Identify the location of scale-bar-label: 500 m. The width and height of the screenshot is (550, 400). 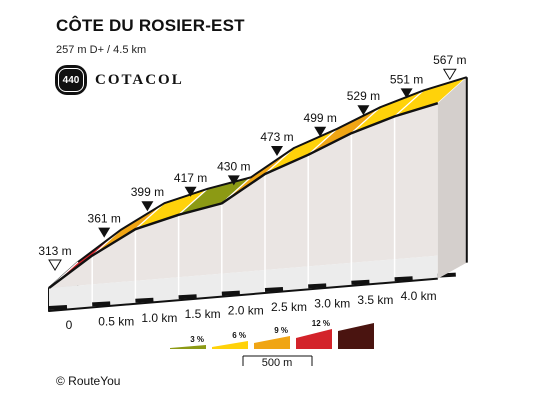
(277, 363).